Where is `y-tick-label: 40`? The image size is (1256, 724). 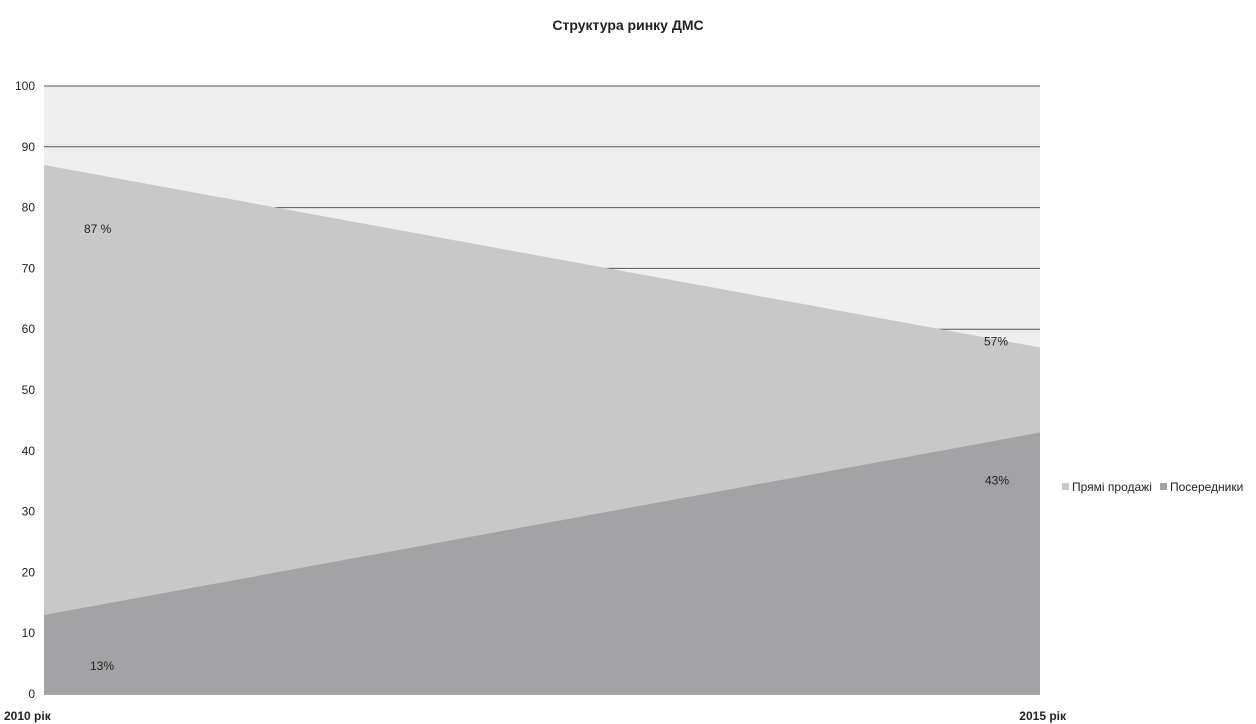 y-tick-label: 40 is located at coordinates (29, 451).